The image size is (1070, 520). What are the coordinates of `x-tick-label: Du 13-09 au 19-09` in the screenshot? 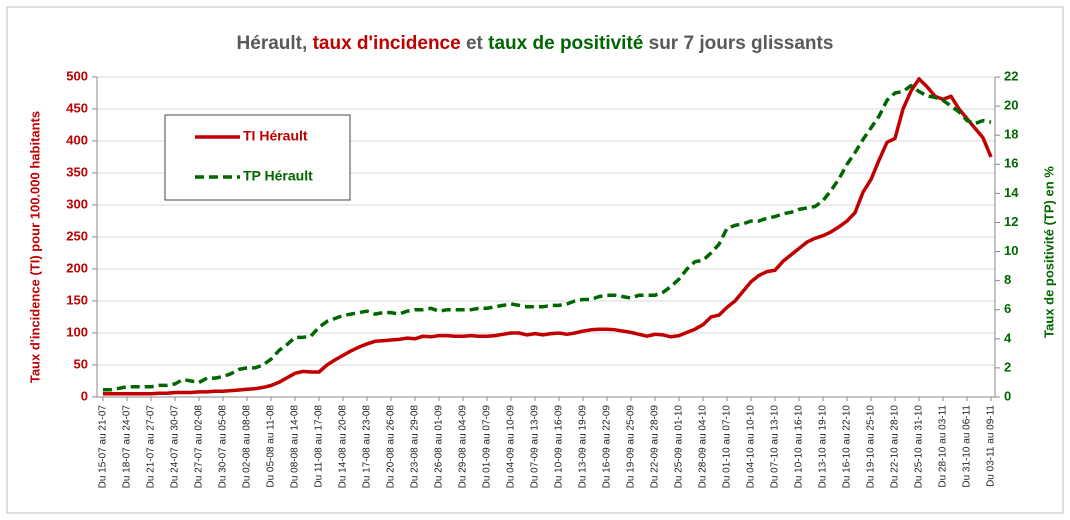 It's located at (583, 447).